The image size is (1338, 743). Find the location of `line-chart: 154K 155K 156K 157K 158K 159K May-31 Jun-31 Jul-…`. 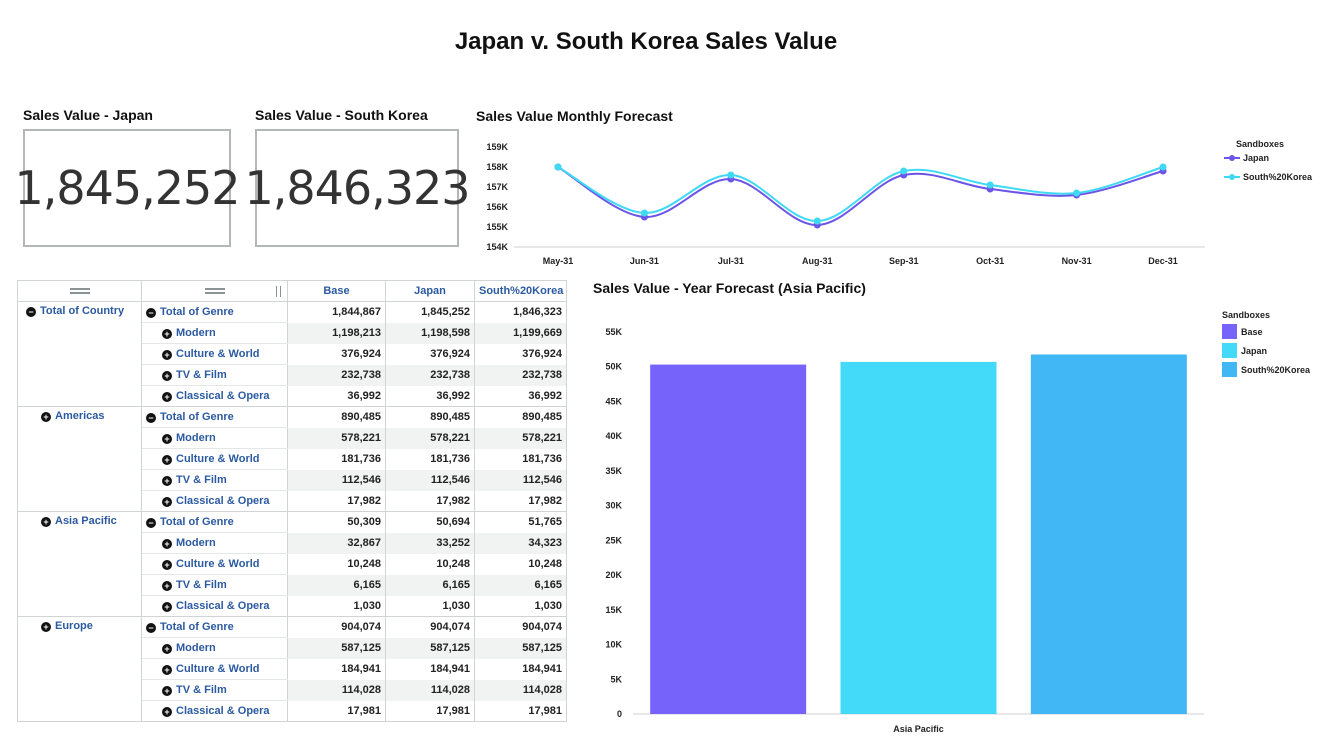

line-chart: 154K 155K 156K 157K 158K 159K May-31 Jun-31 Jul-… is located at coordinates (900, 200).